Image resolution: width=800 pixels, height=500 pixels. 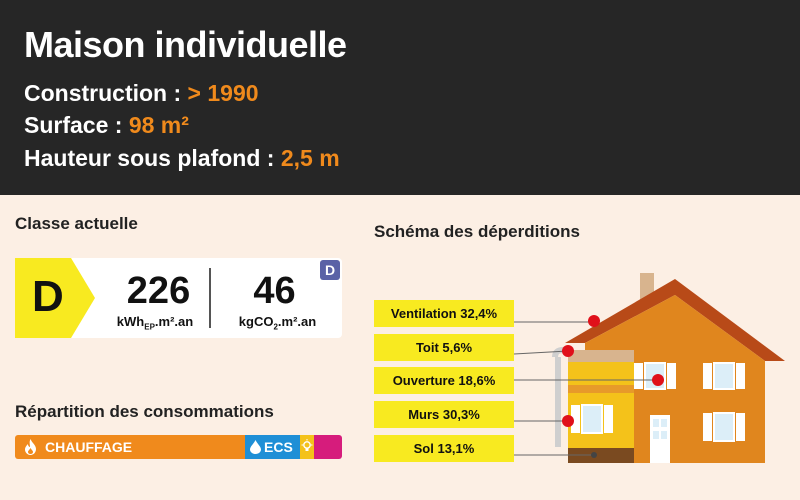 What do you see at coordinates (541, 352) in the screenshot?
I see `roof-connector` at bounding box center [541, 352].